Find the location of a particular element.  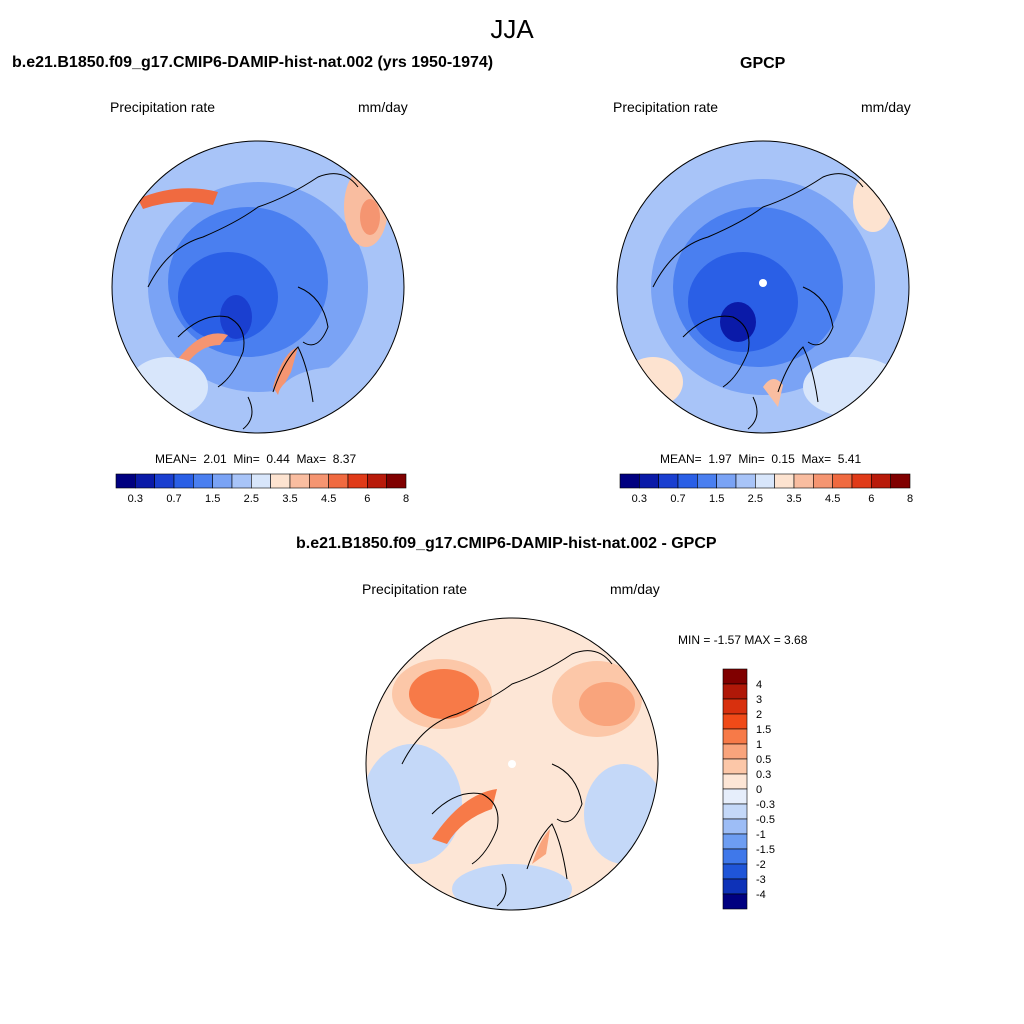

colorbar-tick-label: 0 is located at coordinates (759, 790).